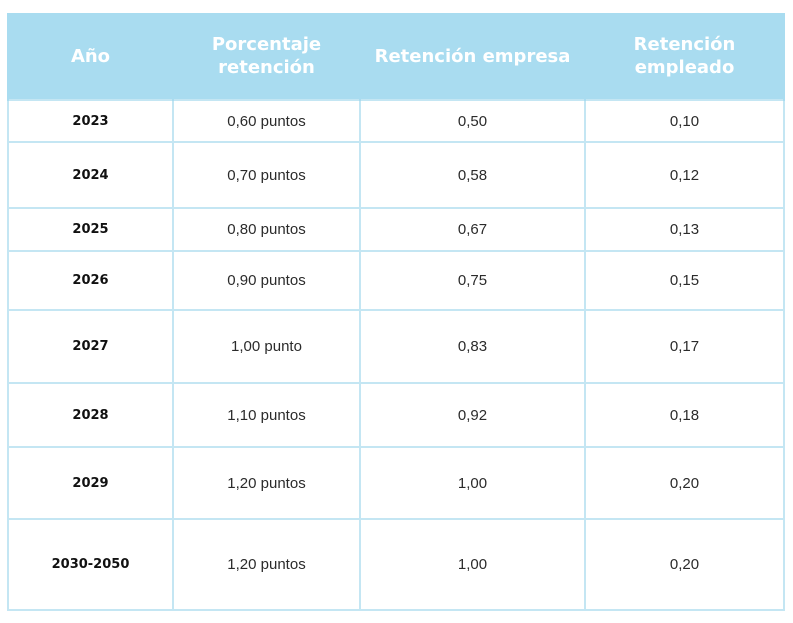 The height and width of the screenshot is (623, 793). Describe the element at coordinates (684, 346) in the screenshot. I see `cell-employee-retention: 0,17` at that location.